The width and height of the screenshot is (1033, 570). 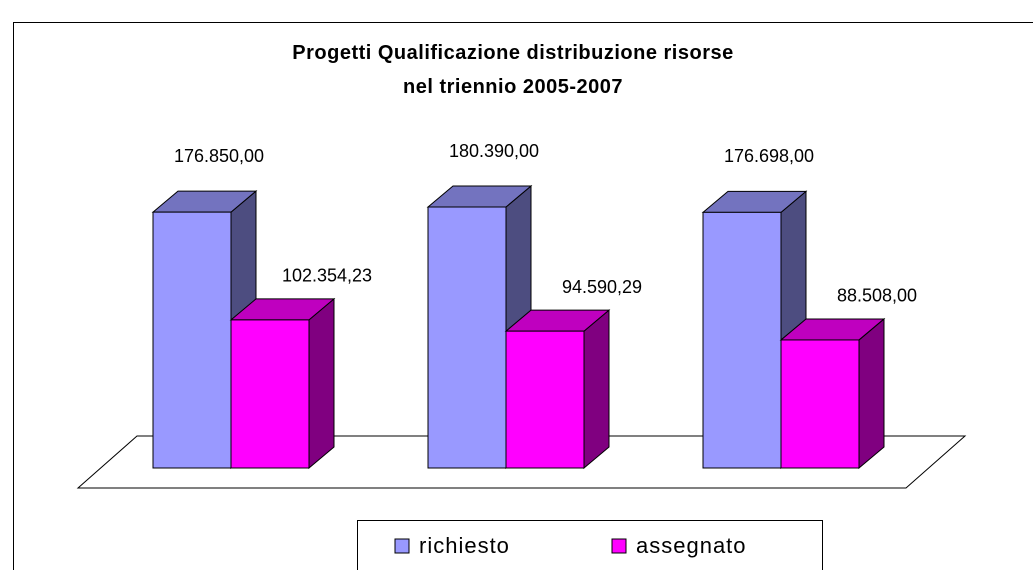 What do you see at coordinates (219, 156) in the screenshot?
I see `data-label: 176.850,00` at bounding box center [219, 156].